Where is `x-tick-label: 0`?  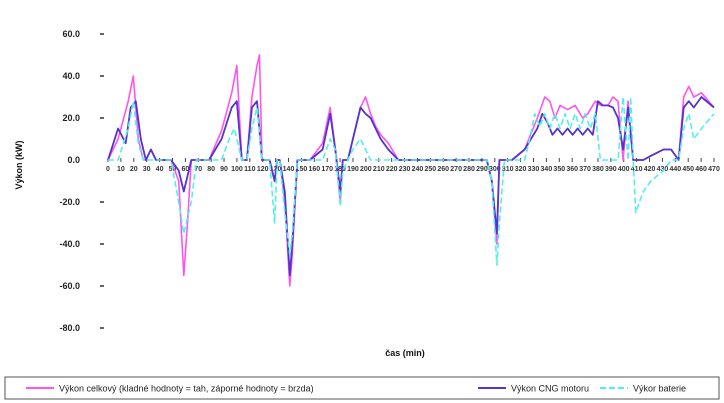 x-tick-label: 0 is located at coordinates (108, 169).